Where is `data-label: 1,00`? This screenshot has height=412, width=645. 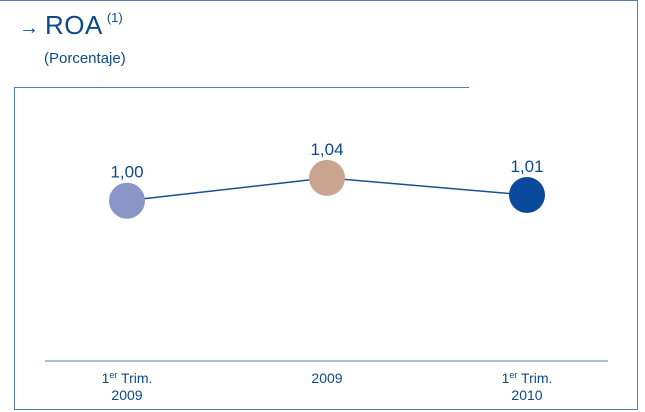 data-label: 1,00 is located at coordinates (126, 172).